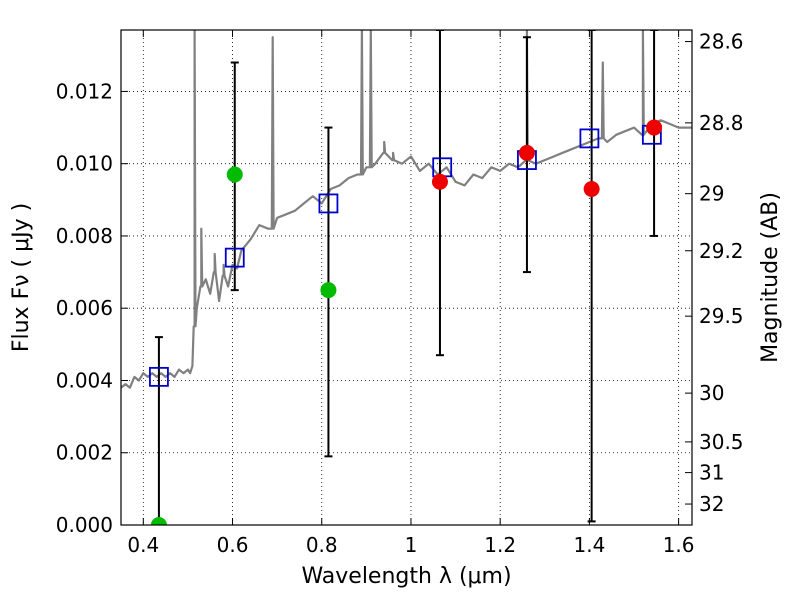  What do you see at coordinates (21, 277) in the screenshot?
I see `y-axis-label: Flux Fν ( μJy )` at bounding box center [21, 277].